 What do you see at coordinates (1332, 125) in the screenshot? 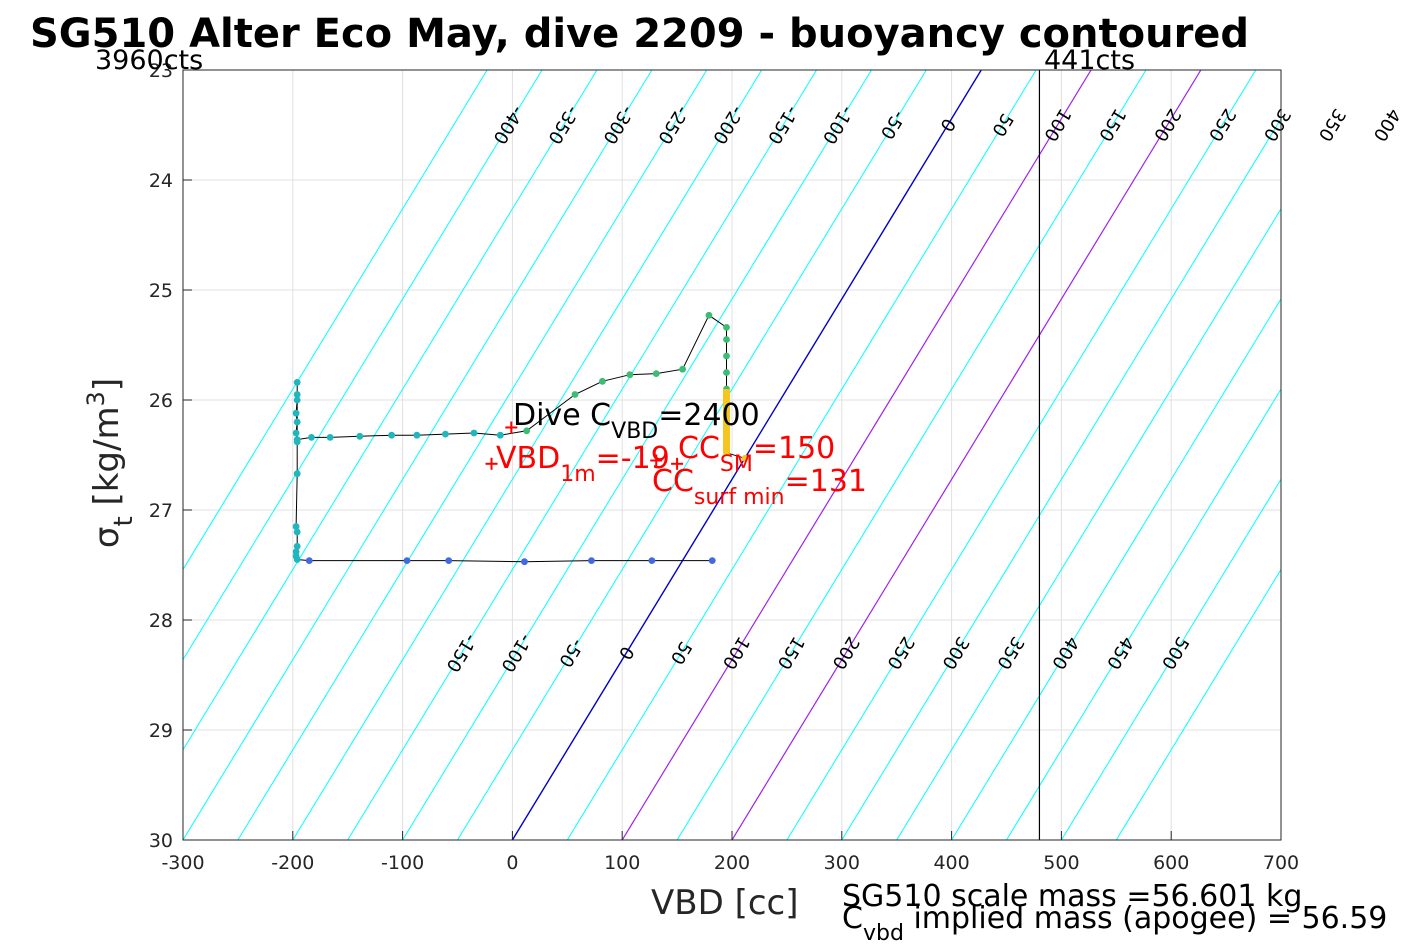
I see `contour-label-top-350: 350` at bounding box center [1332, 125].